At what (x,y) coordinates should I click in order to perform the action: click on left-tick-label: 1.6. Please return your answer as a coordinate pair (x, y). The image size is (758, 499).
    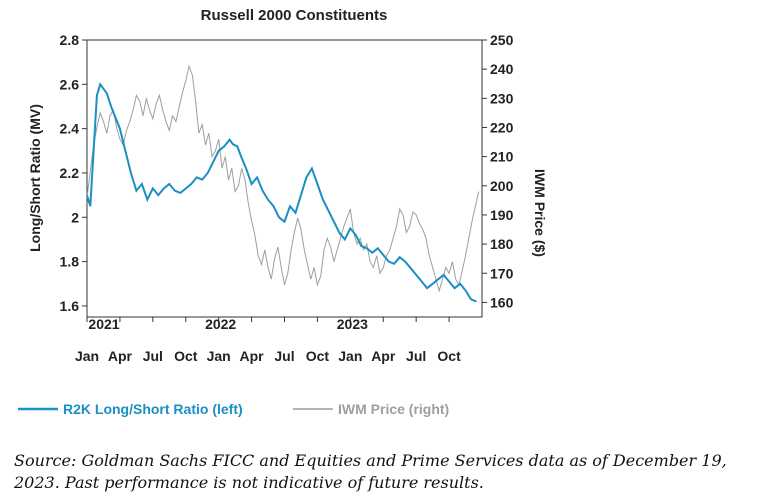
    Looking at the image, I should click on (70, 306).